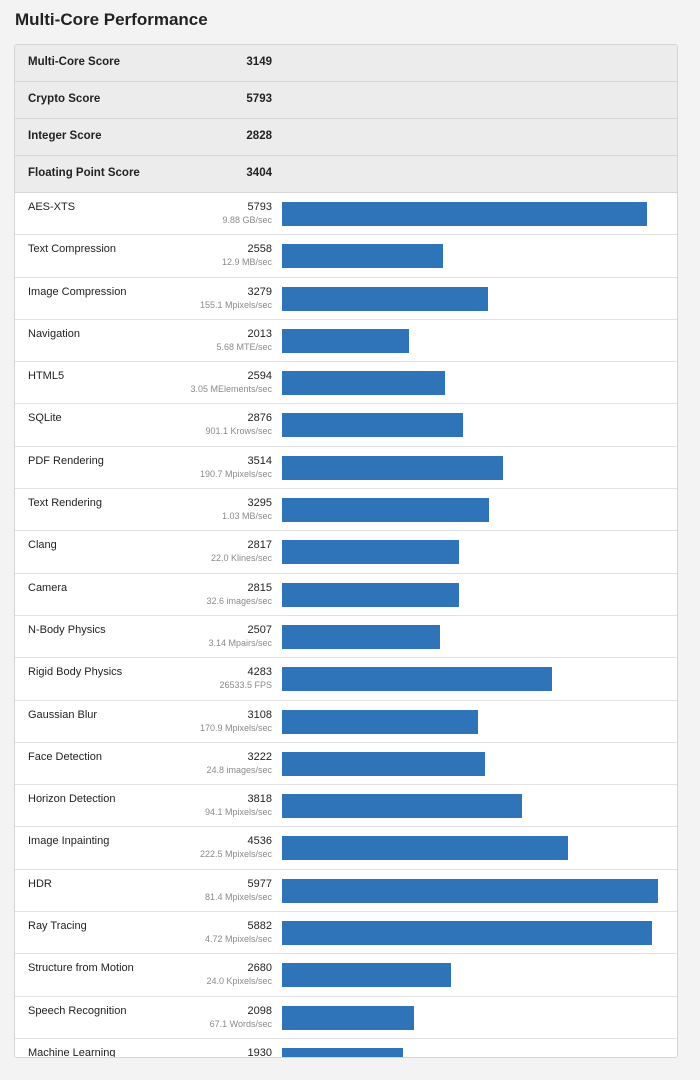  What do you see at coordinates (238, 896) in the screenshot?
I see `benchmark-rate: 81.4 Mpixels/sec` at bounding box center [238, 896].